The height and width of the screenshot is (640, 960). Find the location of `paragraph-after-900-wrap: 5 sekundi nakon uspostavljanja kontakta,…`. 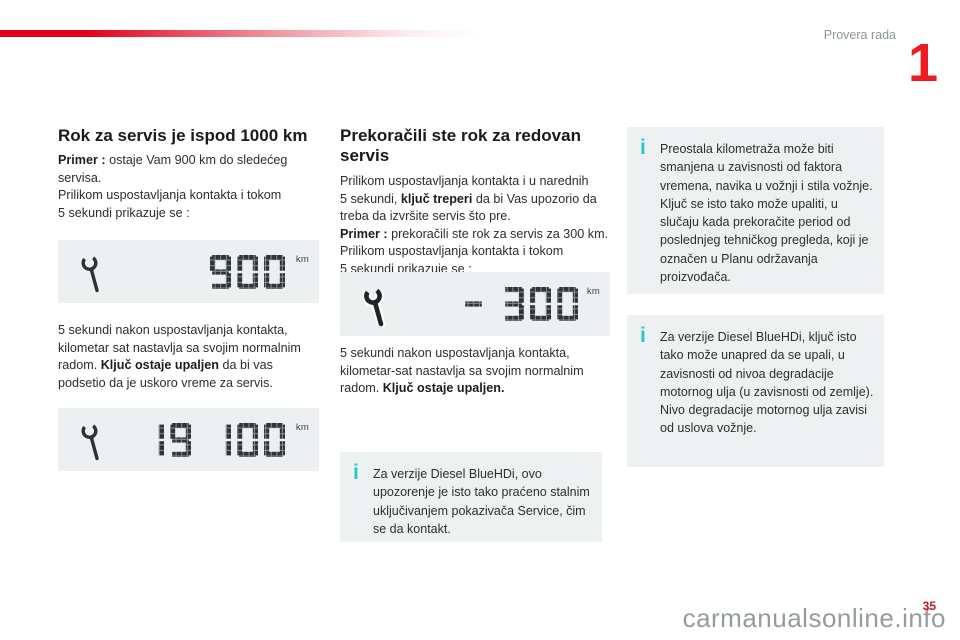

paragraph-after-900-wrap: 5 sekundi nakon uspostavljanja kontakta,… is located at coordinates (191, 357).